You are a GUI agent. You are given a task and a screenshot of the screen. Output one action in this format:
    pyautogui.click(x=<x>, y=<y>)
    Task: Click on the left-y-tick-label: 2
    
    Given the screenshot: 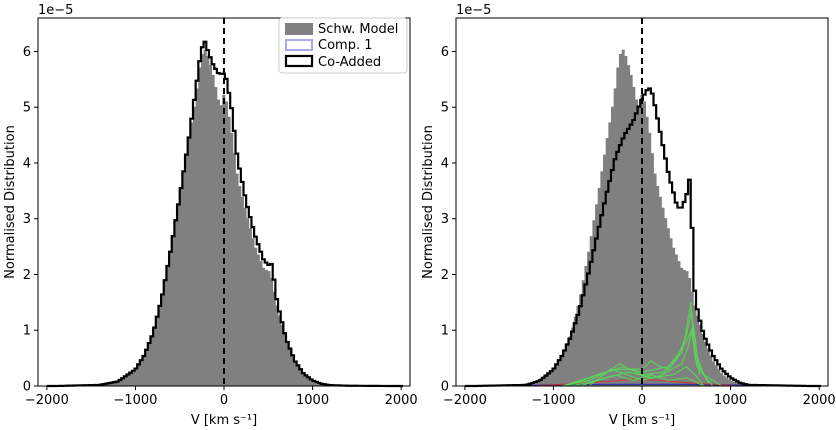 What is the action you would take?
    pyautogui.click(x=27, y=275)
    